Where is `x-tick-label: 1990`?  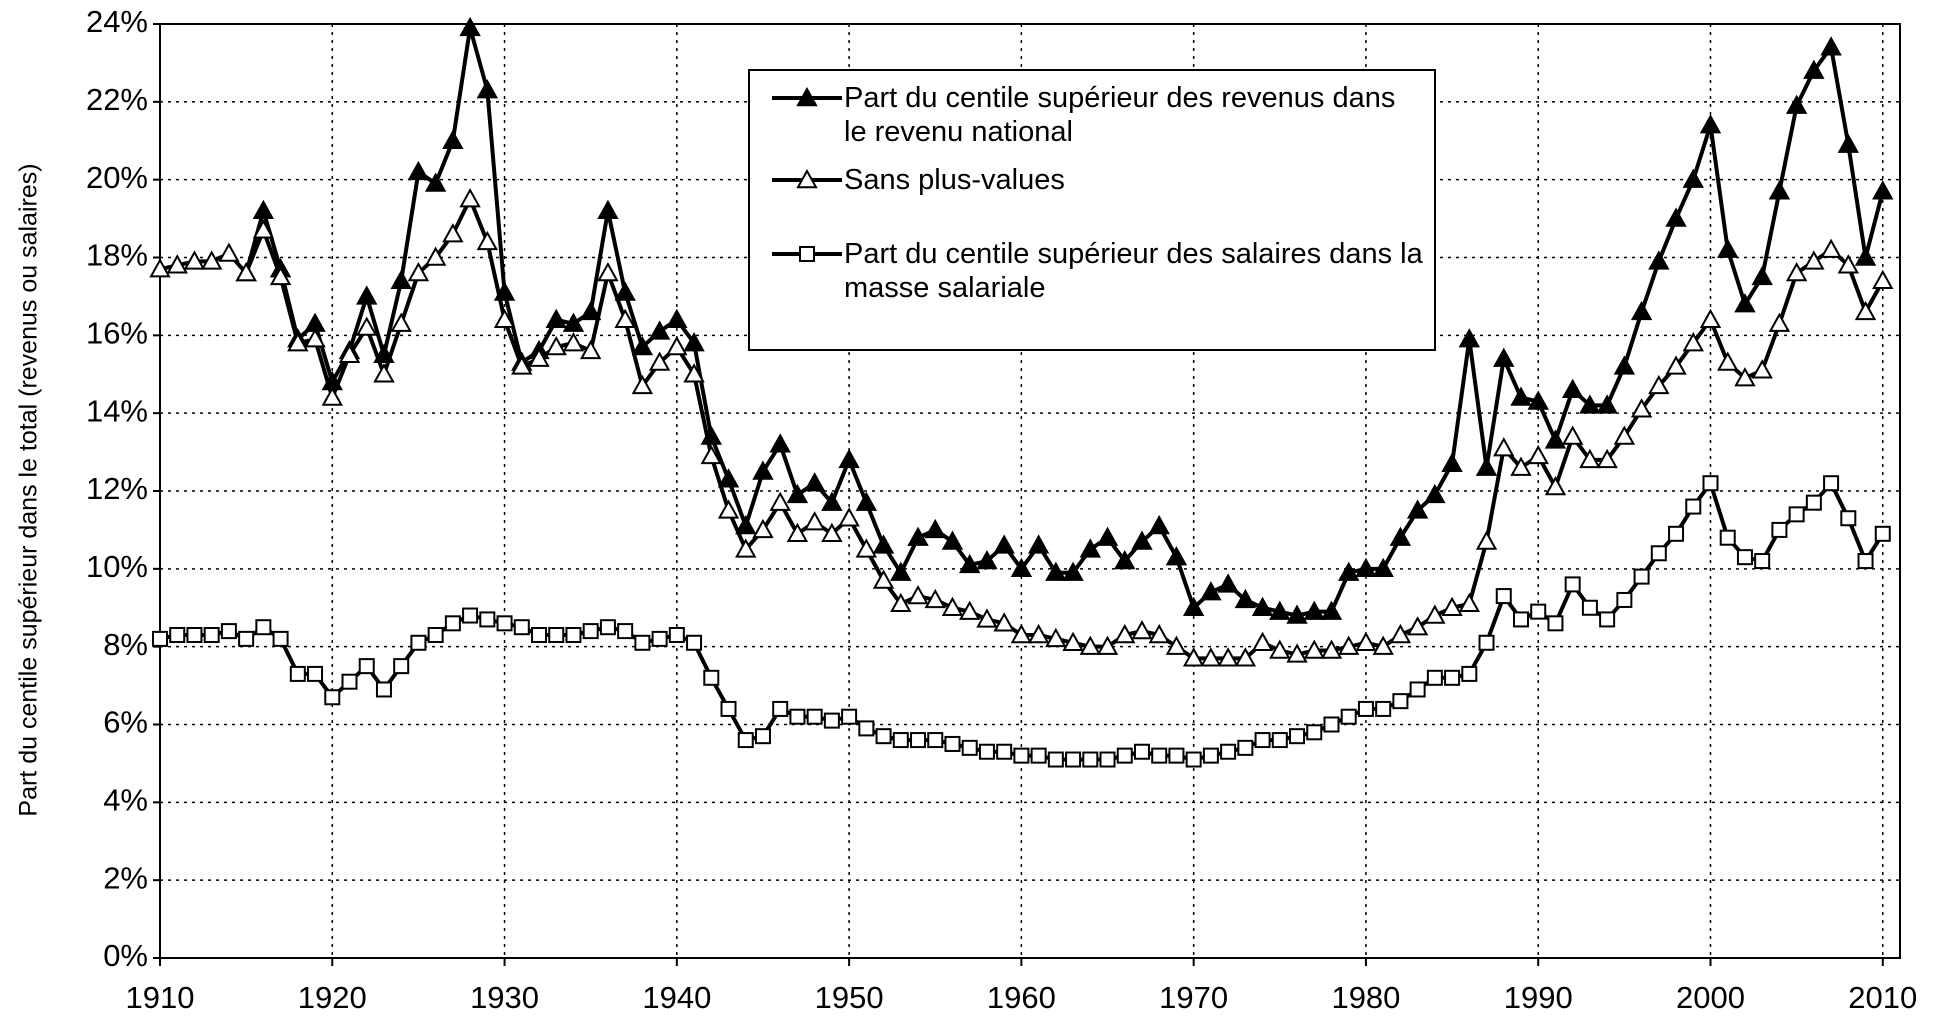
x-tick-label: 1990 is located at coordinates (1538, 997).